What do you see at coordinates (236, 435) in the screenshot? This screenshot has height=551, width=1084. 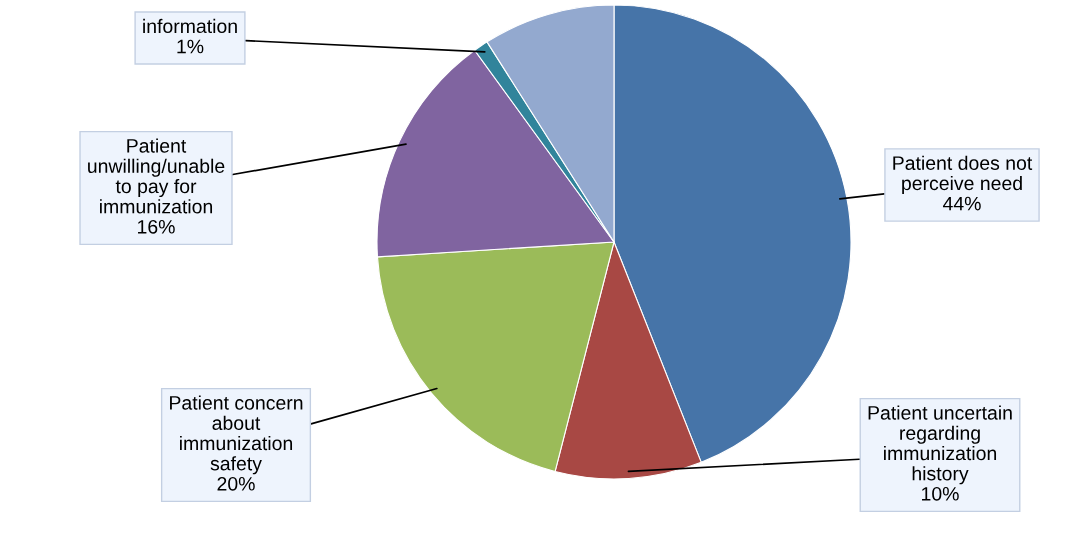 I see `slice-label: Patient concern about immunization safety` at bounding box center [236, 435].